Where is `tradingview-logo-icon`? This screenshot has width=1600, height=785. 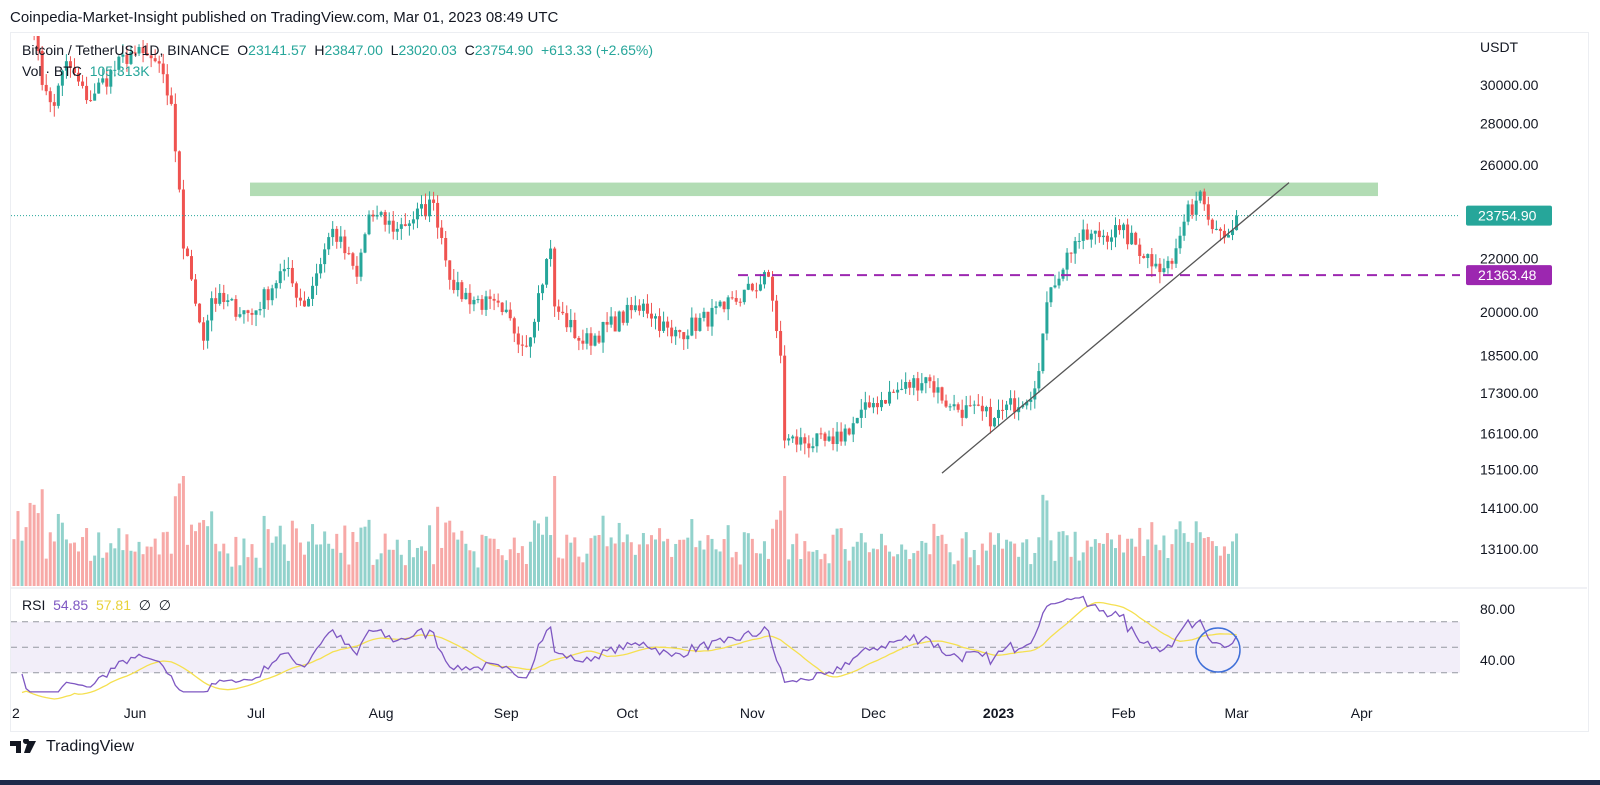
tradingview-logo-icon is located at coordinates (23, 746).